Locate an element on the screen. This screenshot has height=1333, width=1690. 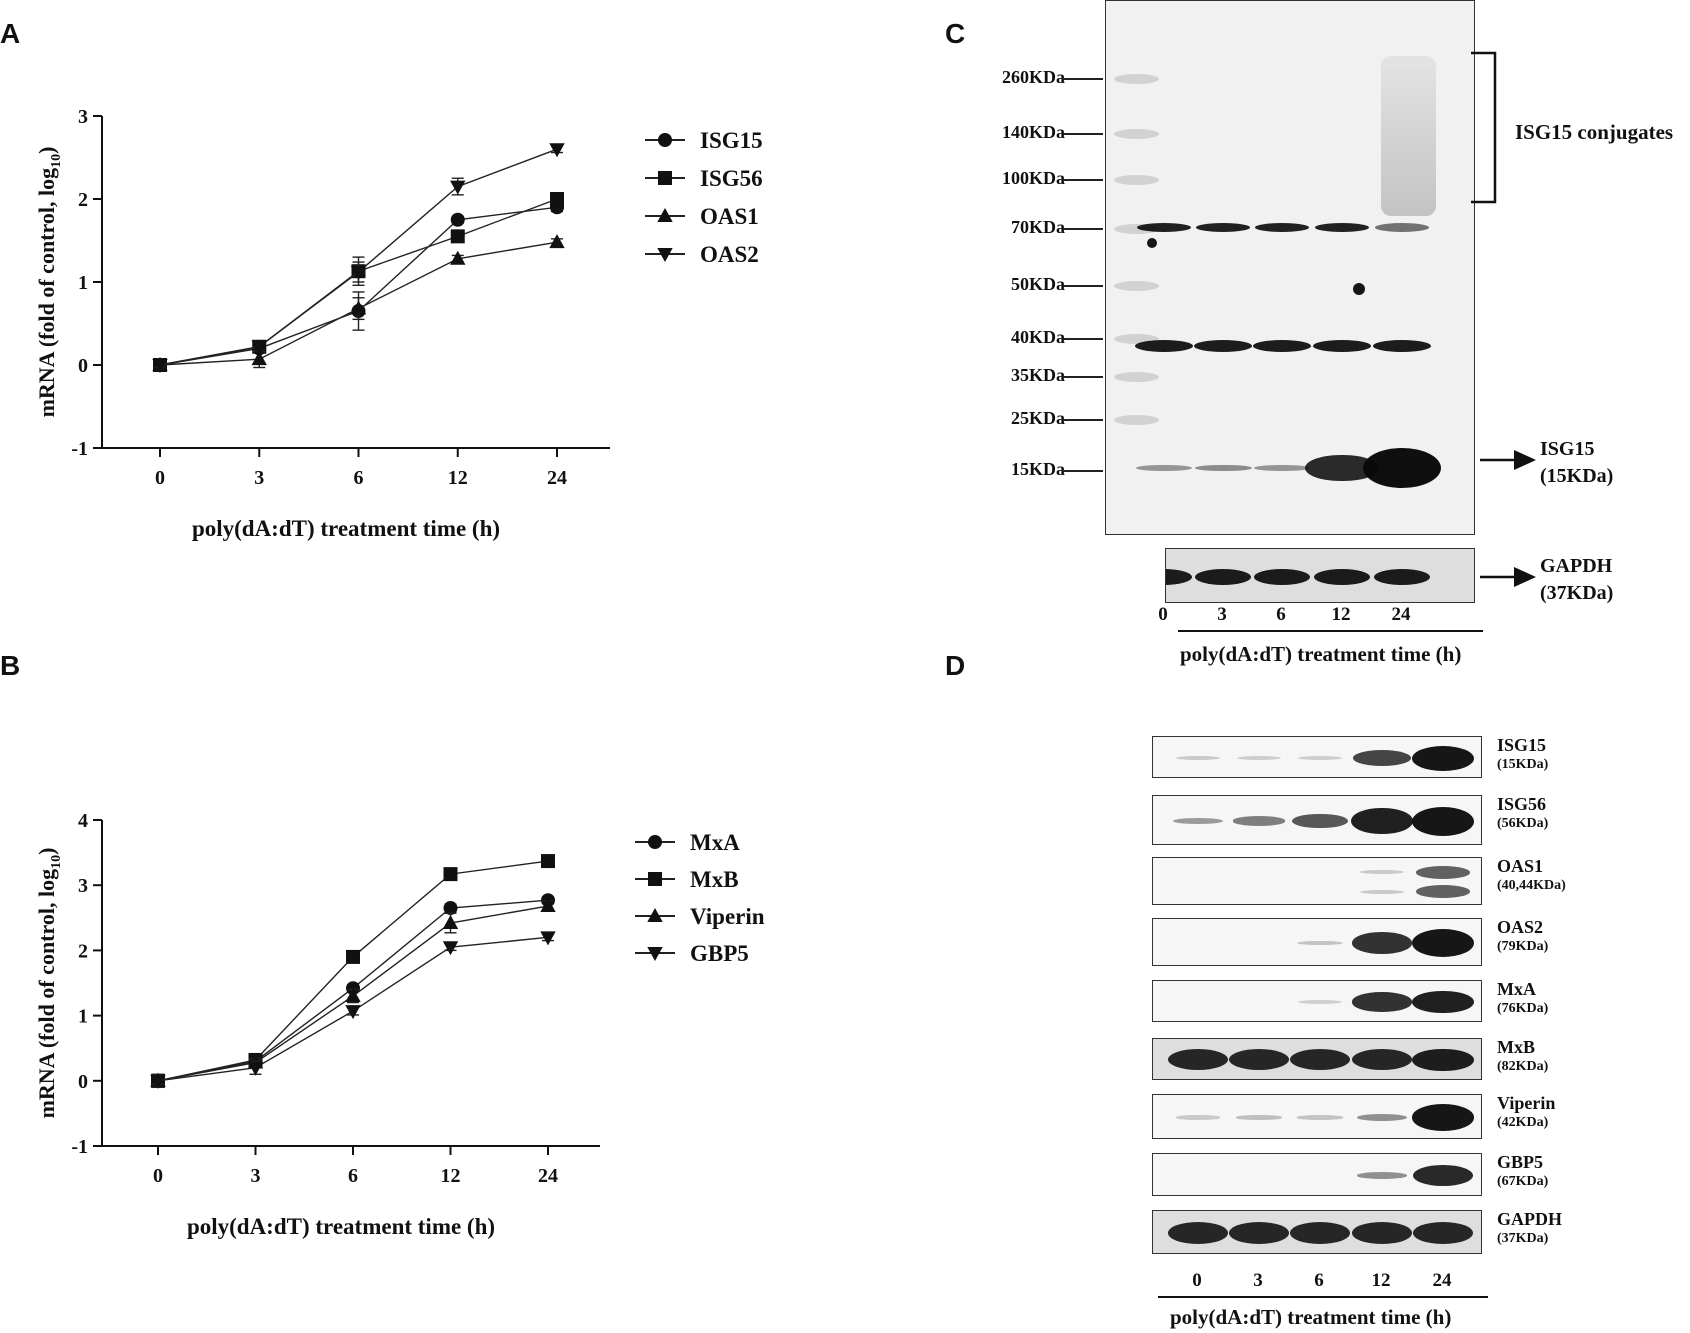
chart-a-x-tick-label: 24 is located at coordinates (557, 478).